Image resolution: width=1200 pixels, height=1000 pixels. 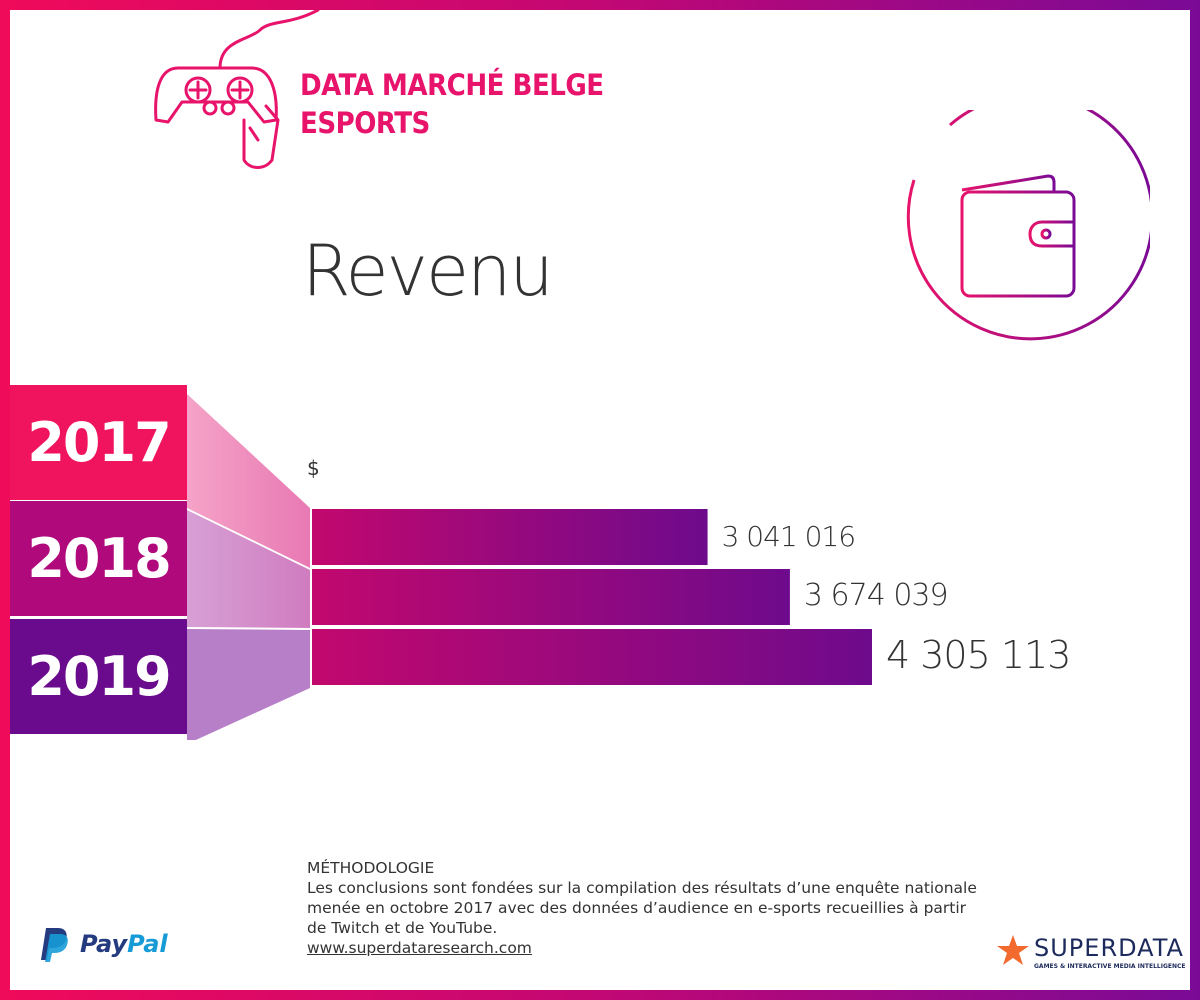 What do you see at coordinates (510, 537) in the screenshot?
I see `bar-2017` at bounding box center [510, 537].